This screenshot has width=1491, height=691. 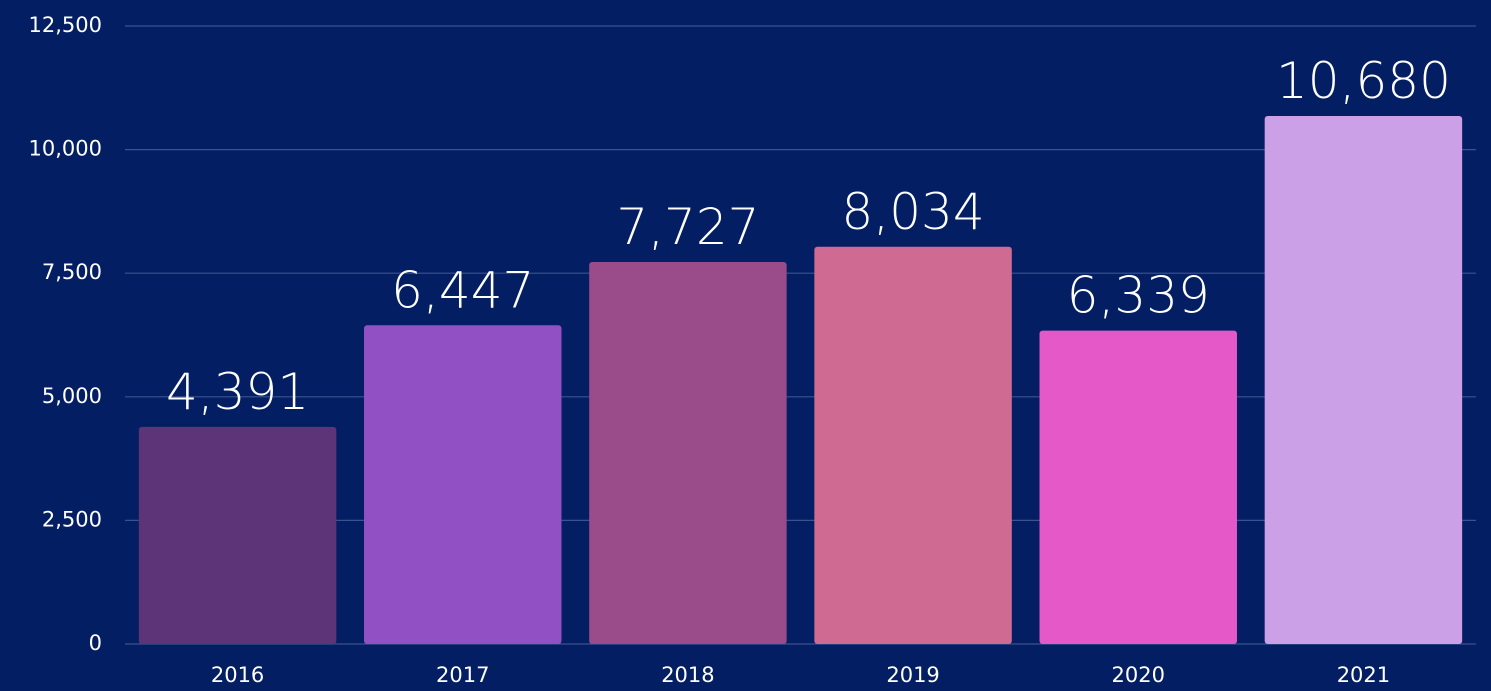 I want to click on y-tick-label: 2,500, so click(x=72, y=519).